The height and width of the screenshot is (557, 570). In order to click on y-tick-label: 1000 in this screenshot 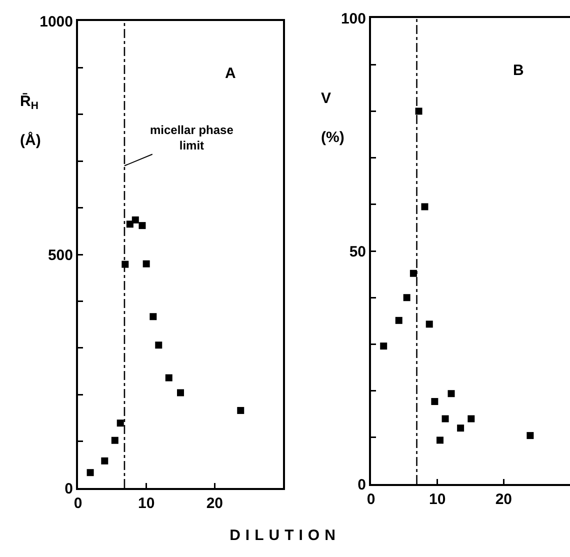, I will do `click(56, 21)`.